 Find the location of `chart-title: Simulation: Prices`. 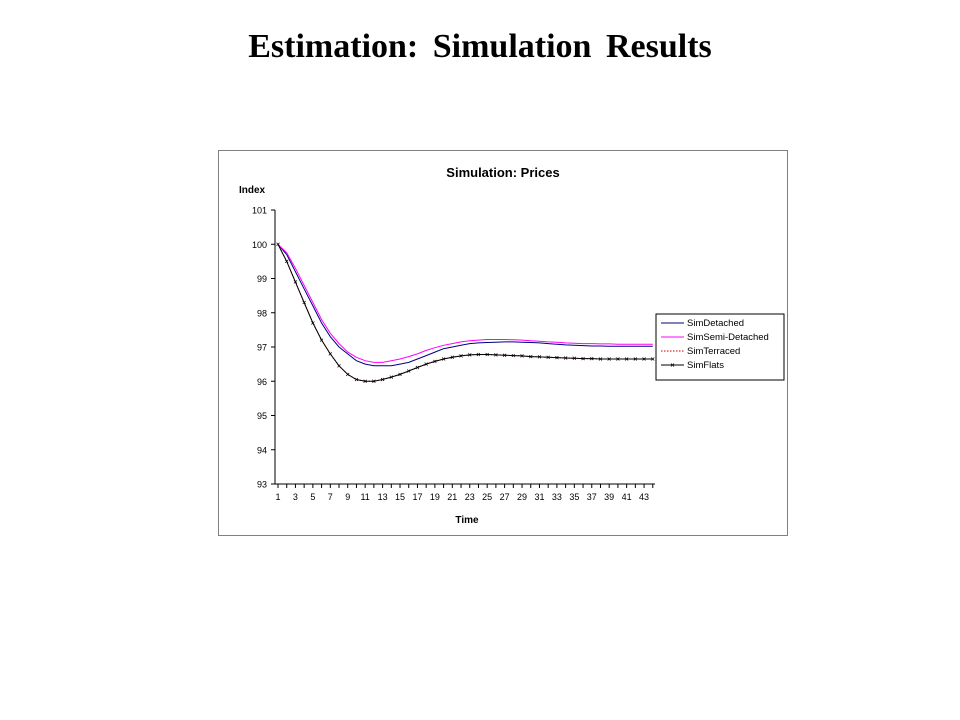

chart-title: Simulation: Prices is located at coordinates (502, 172).